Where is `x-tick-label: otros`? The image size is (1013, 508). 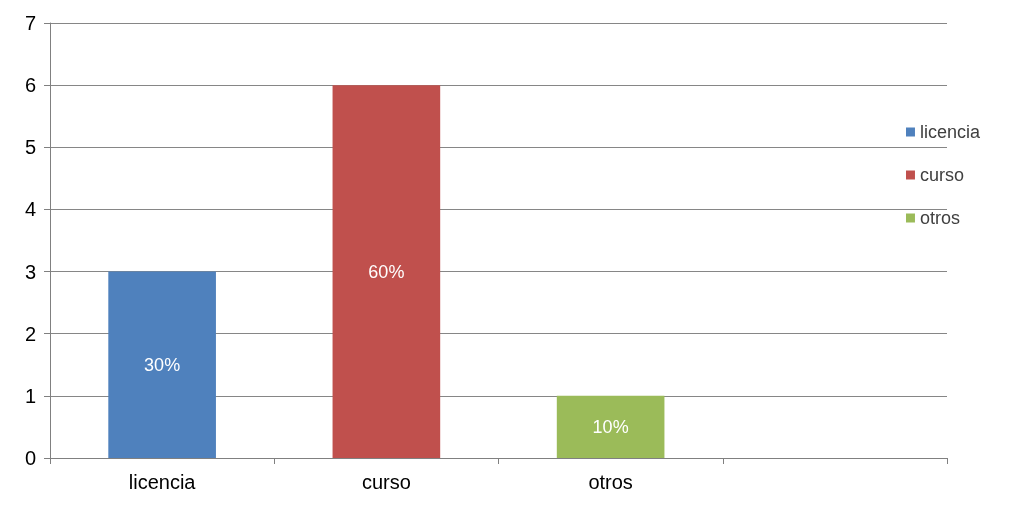
x-tick-label: otros is located at coordinates (610, 482).